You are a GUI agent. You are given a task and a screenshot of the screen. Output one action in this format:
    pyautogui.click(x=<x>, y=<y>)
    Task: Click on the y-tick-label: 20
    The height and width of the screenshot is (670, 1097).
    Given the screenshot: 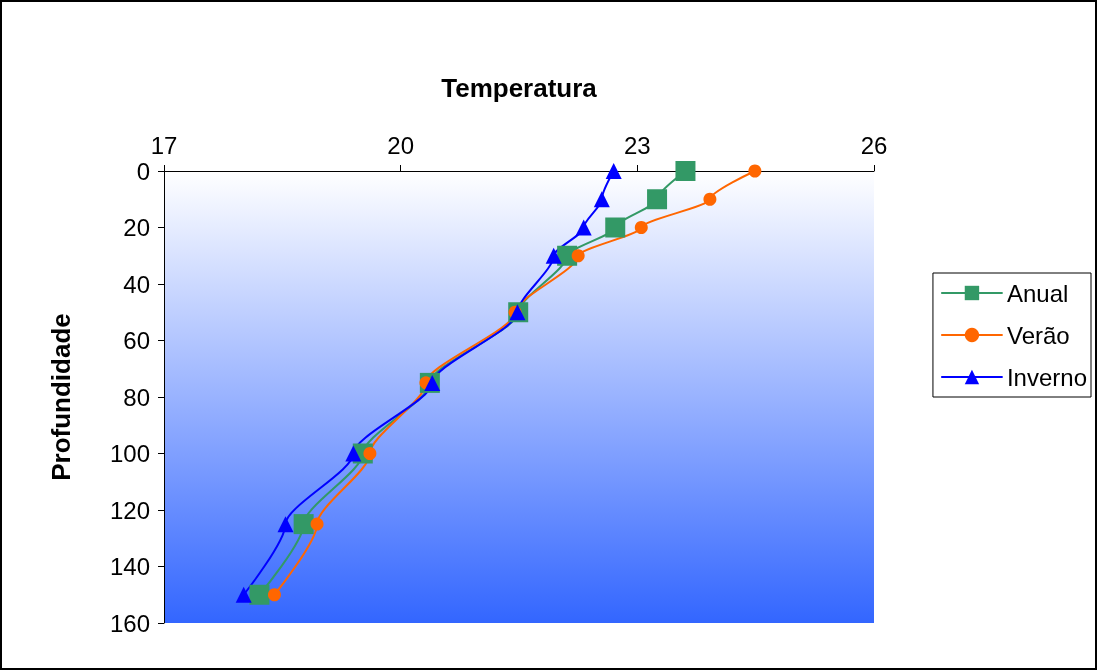 What is the action you would take?
    pyautogui.click(x=136, y=227)
    